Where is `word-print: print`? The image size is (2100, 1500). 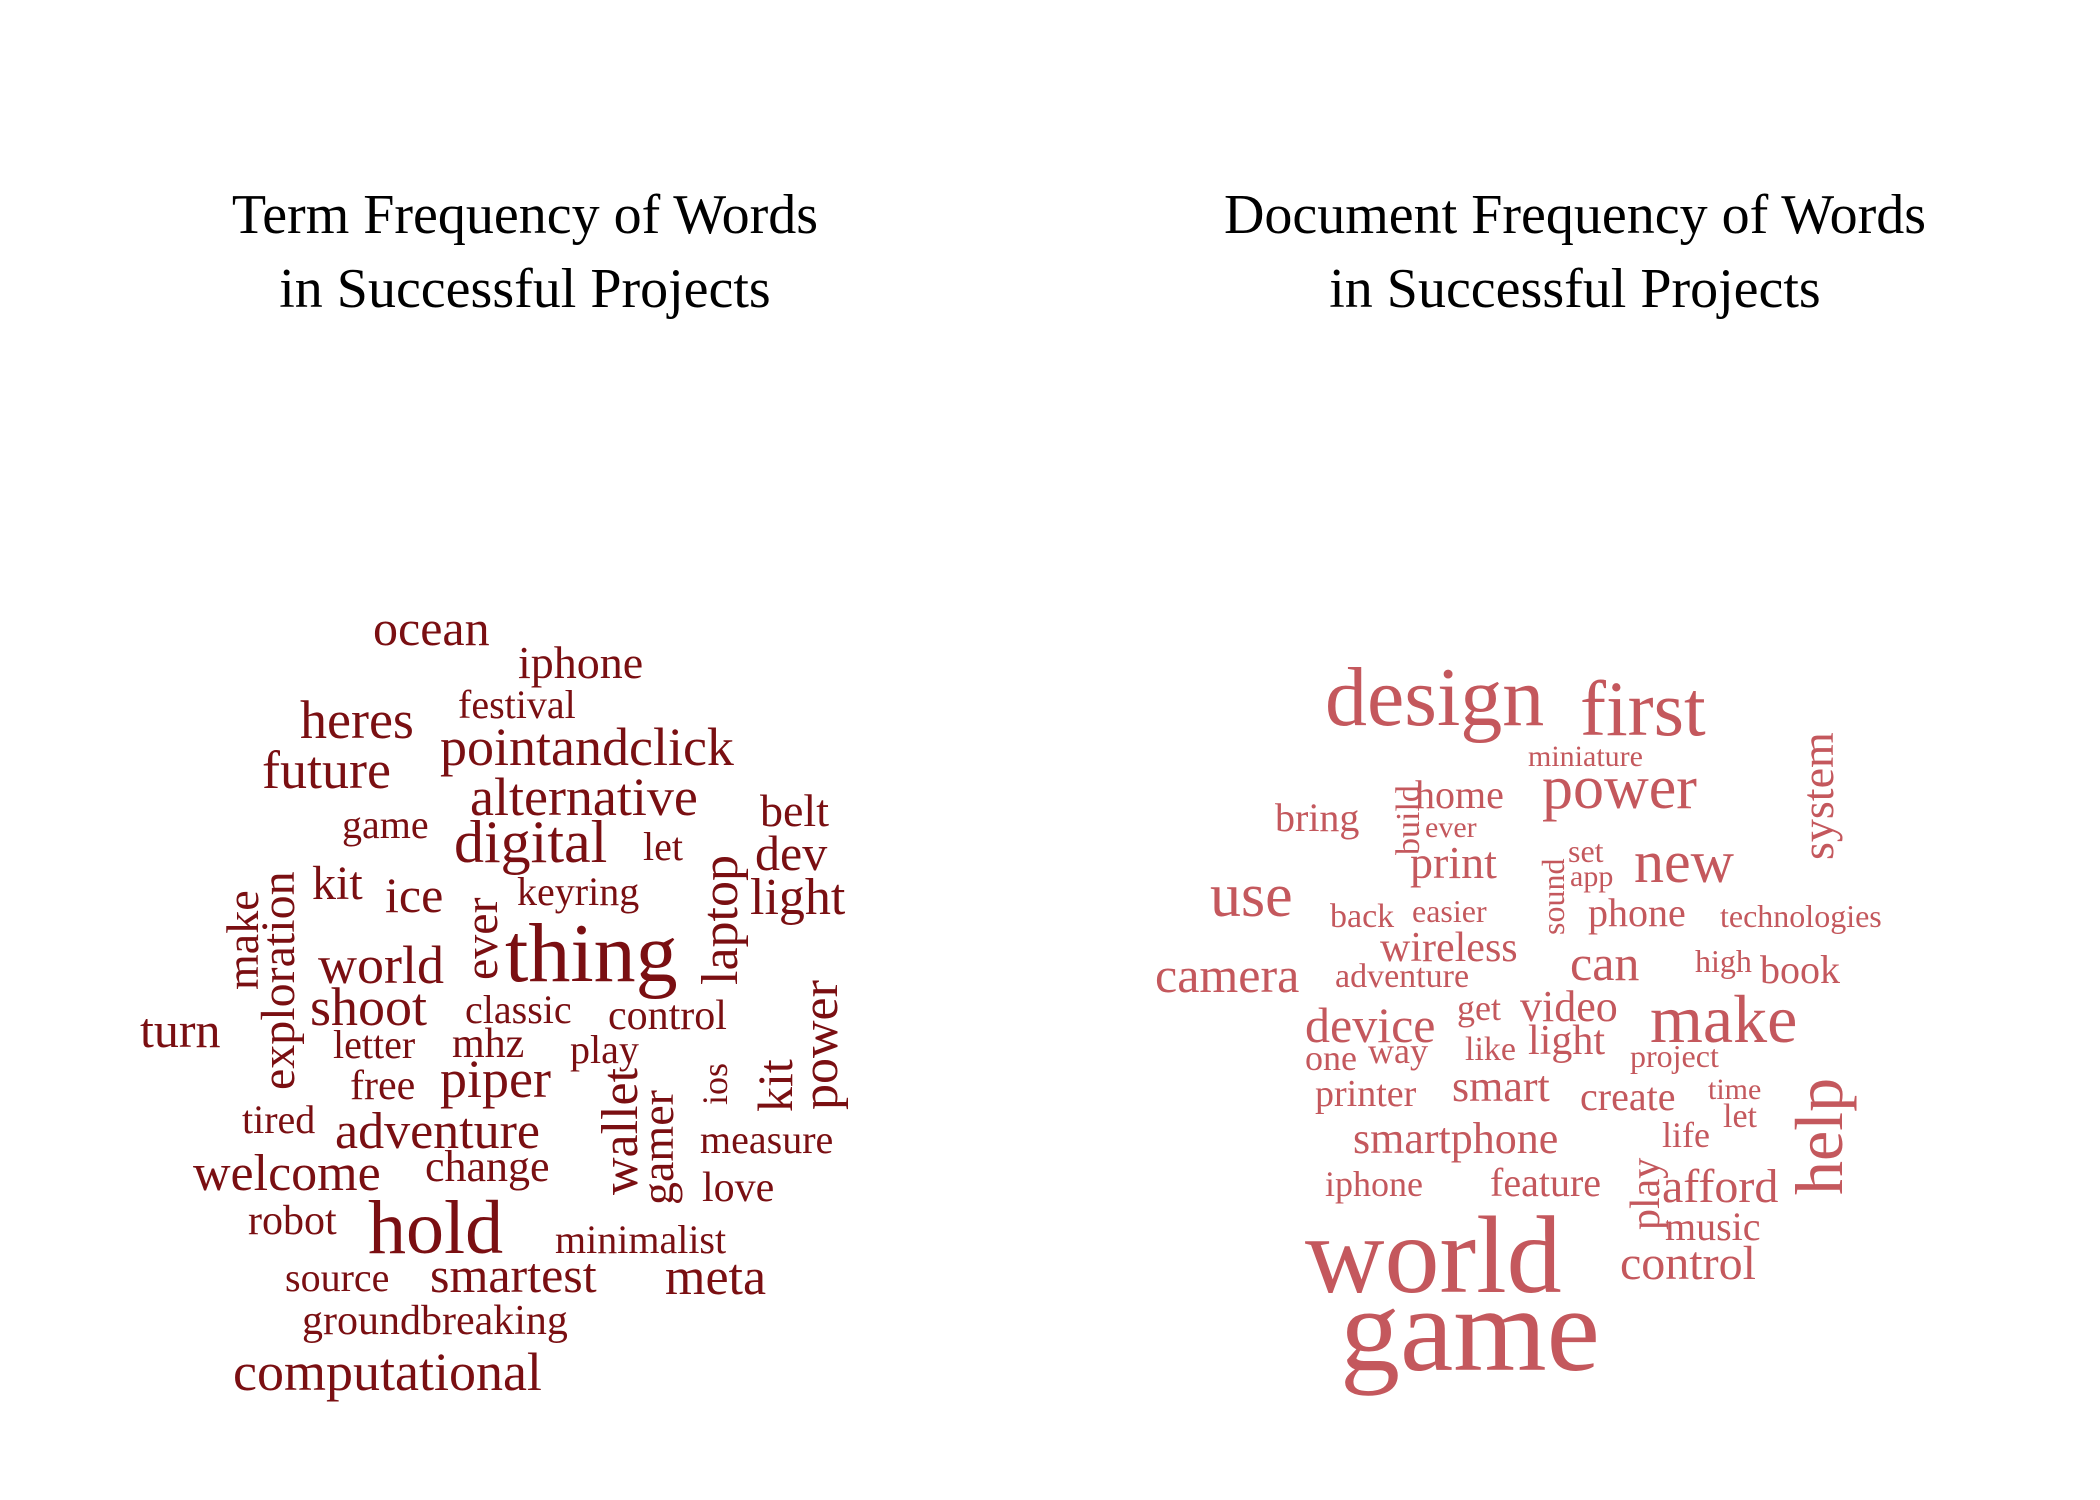
word-print: print is located at coordinates (1453, 862).